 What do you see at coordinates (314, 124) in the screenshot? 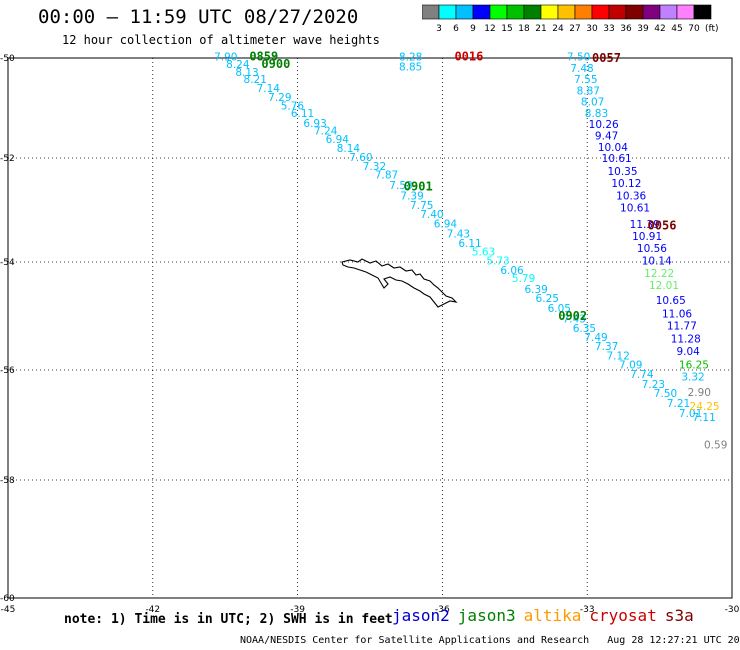
I see `wave-height-value: 6.93` at bounding box center [314, 124].